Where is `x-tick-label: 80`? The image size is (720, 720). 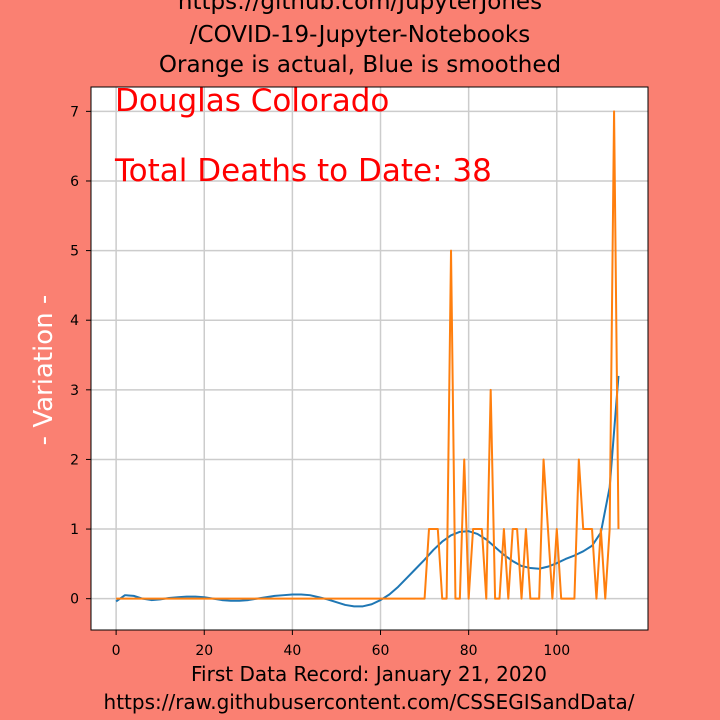
x-tick-label: 80 is located at coordinates (469, 651).